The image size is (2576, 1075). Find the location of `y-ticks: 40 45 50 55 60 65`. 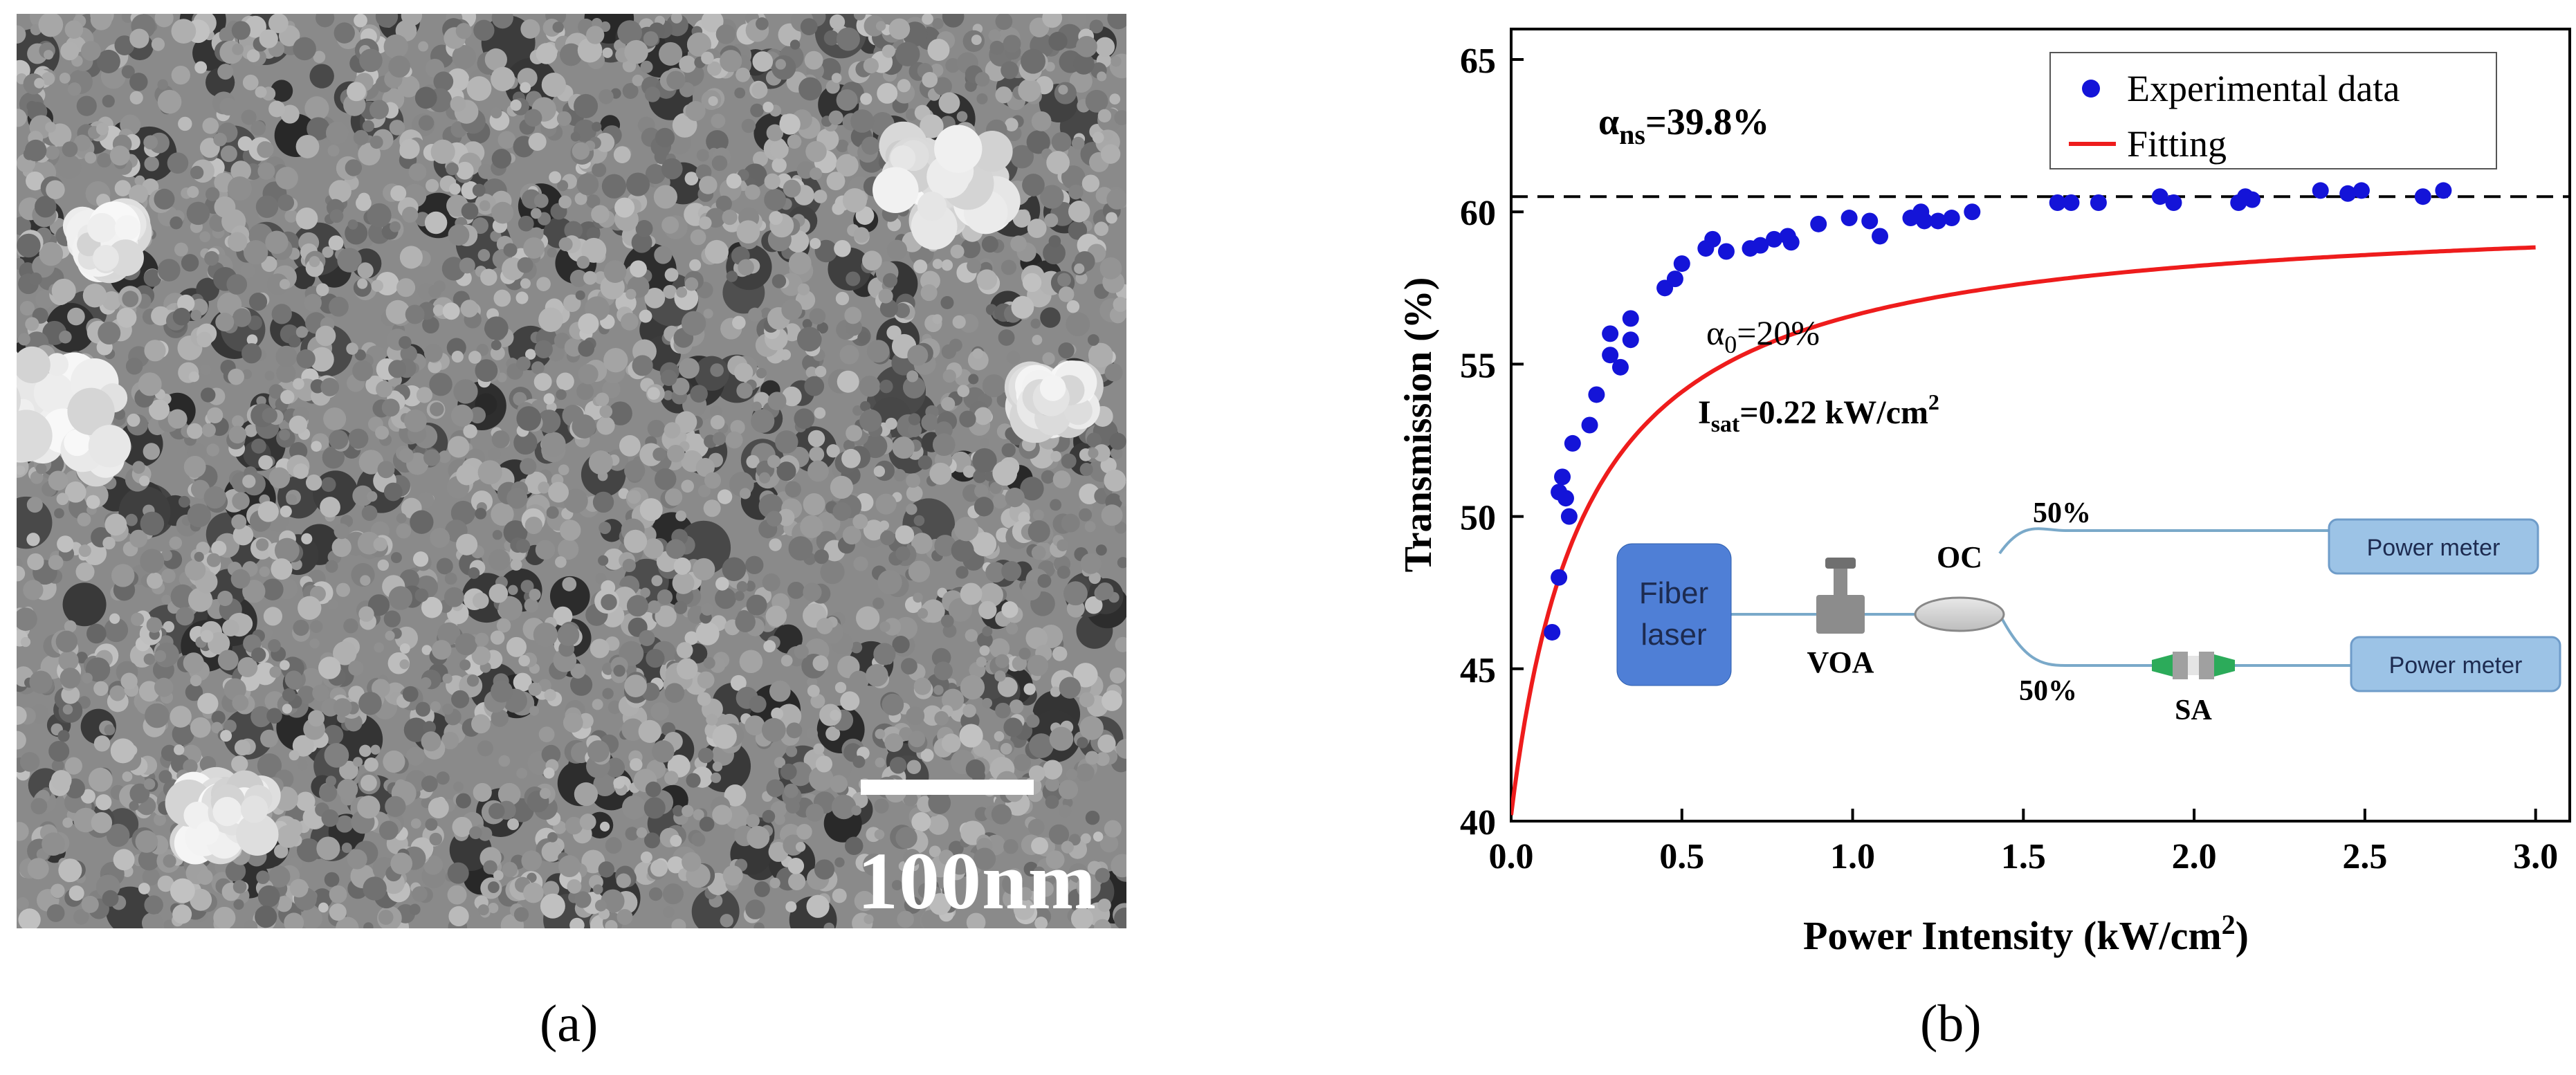

y-ticks: 40 45 50 55 60 65 is located at coordinates (1492, 442).